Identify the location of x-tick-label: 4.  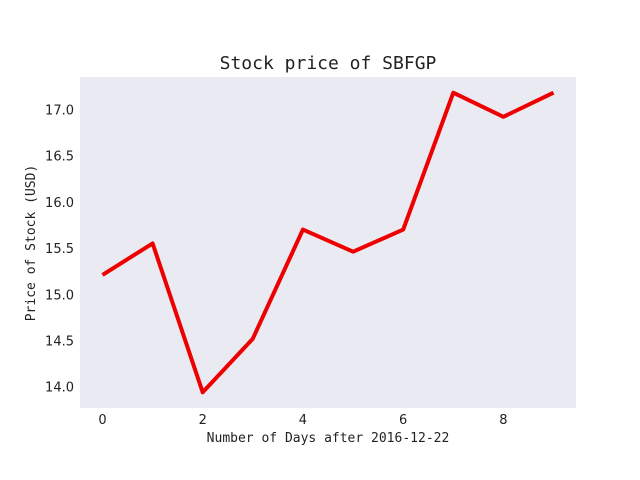
(303, 420).